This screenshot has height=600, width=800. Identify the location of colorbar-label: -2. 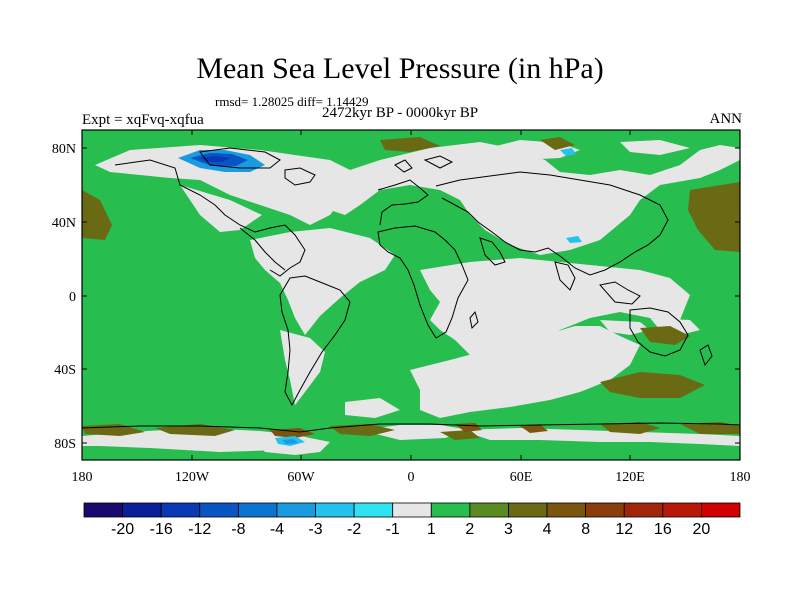
(354, 529).